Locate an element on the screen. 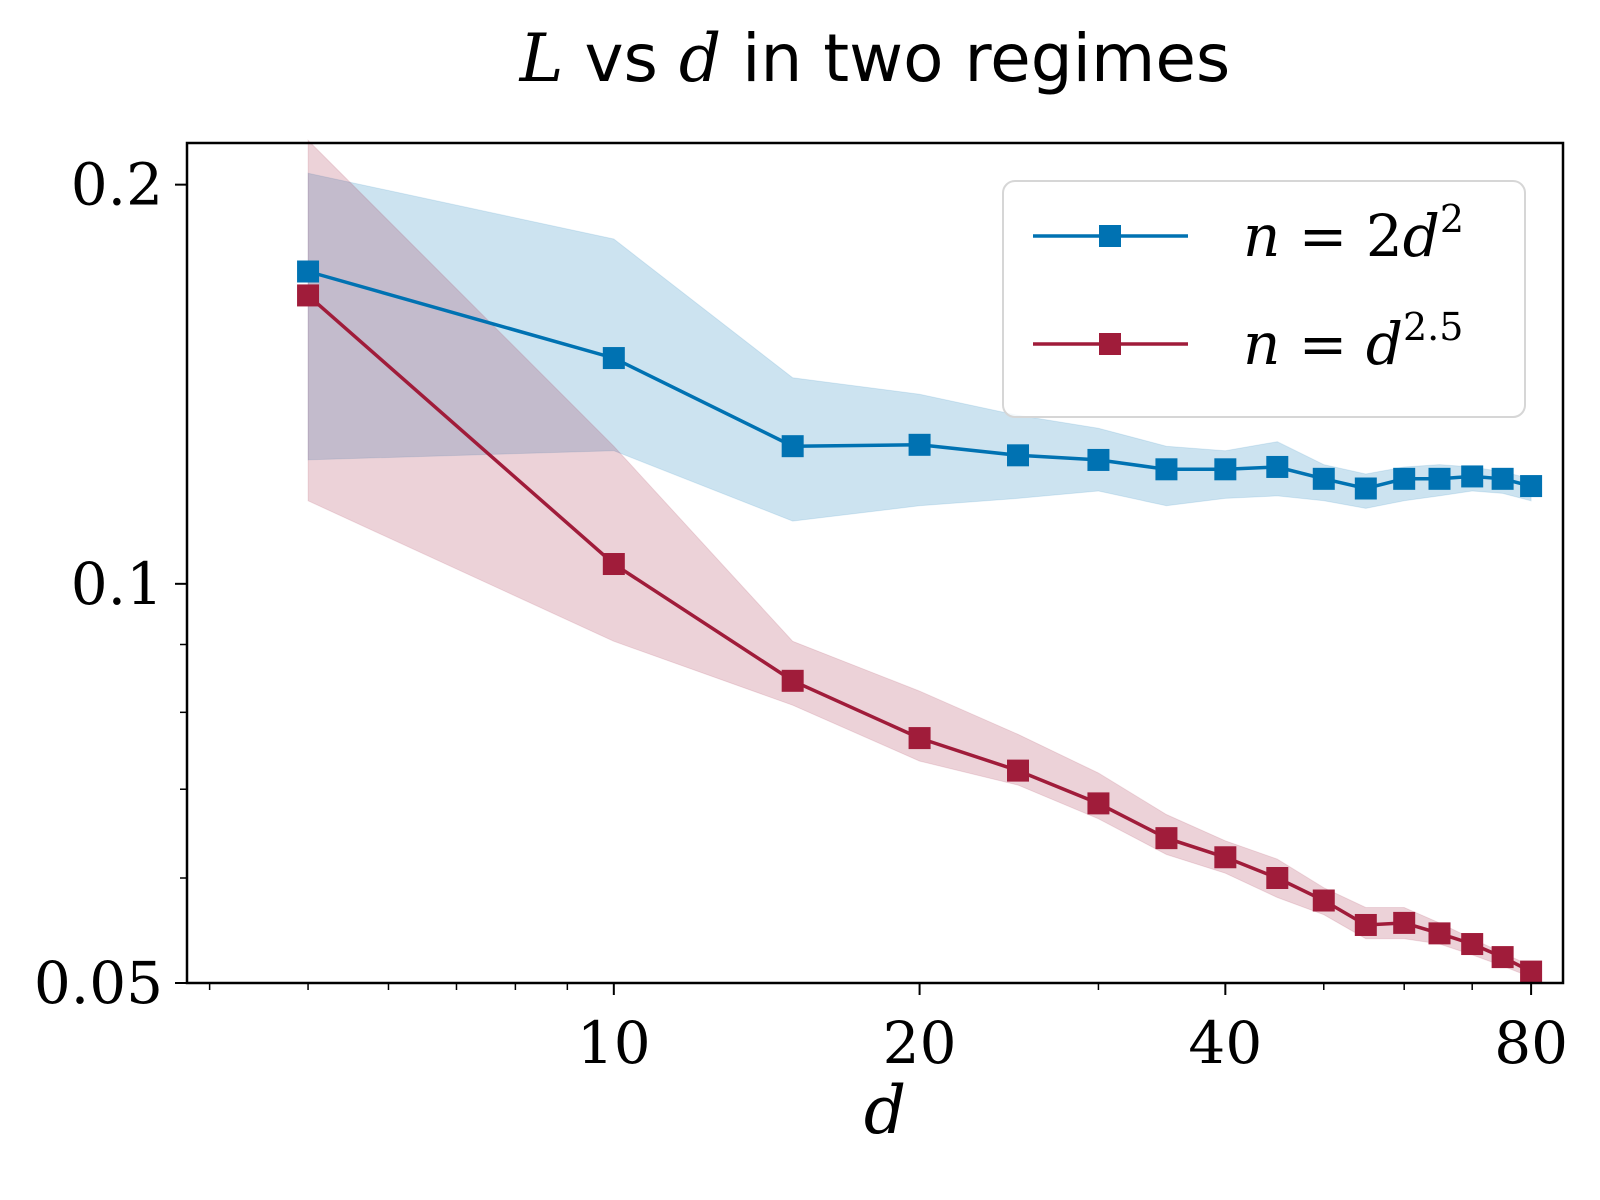 The height and width of the screenshot is (1200, 1600). title-middle: vs is located at coordinates (621, 58).